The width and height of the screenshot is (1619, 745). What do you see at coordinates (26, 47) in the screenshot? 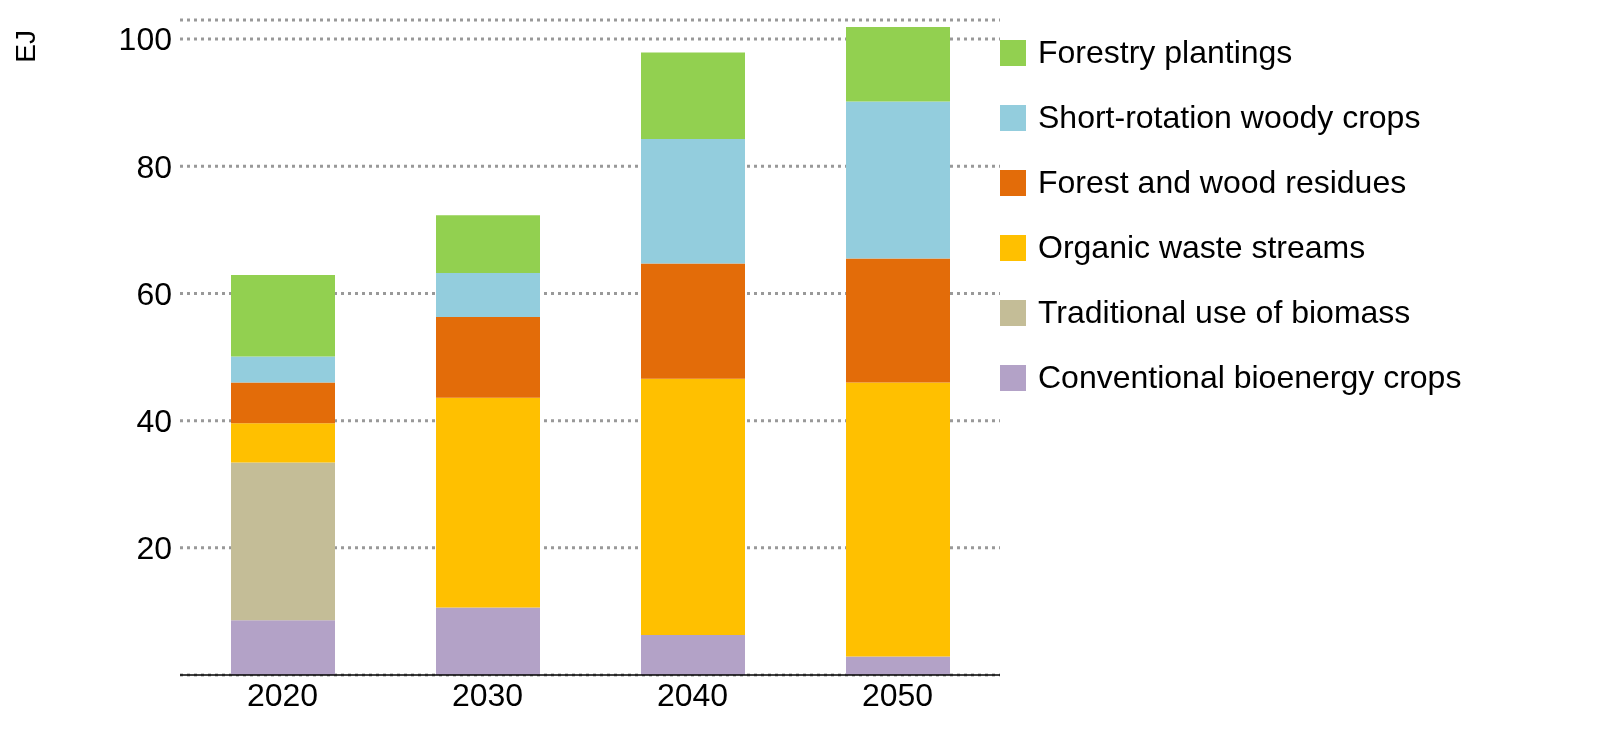
I see `y-axis-title: EJ` at bounding box center [26, 47].